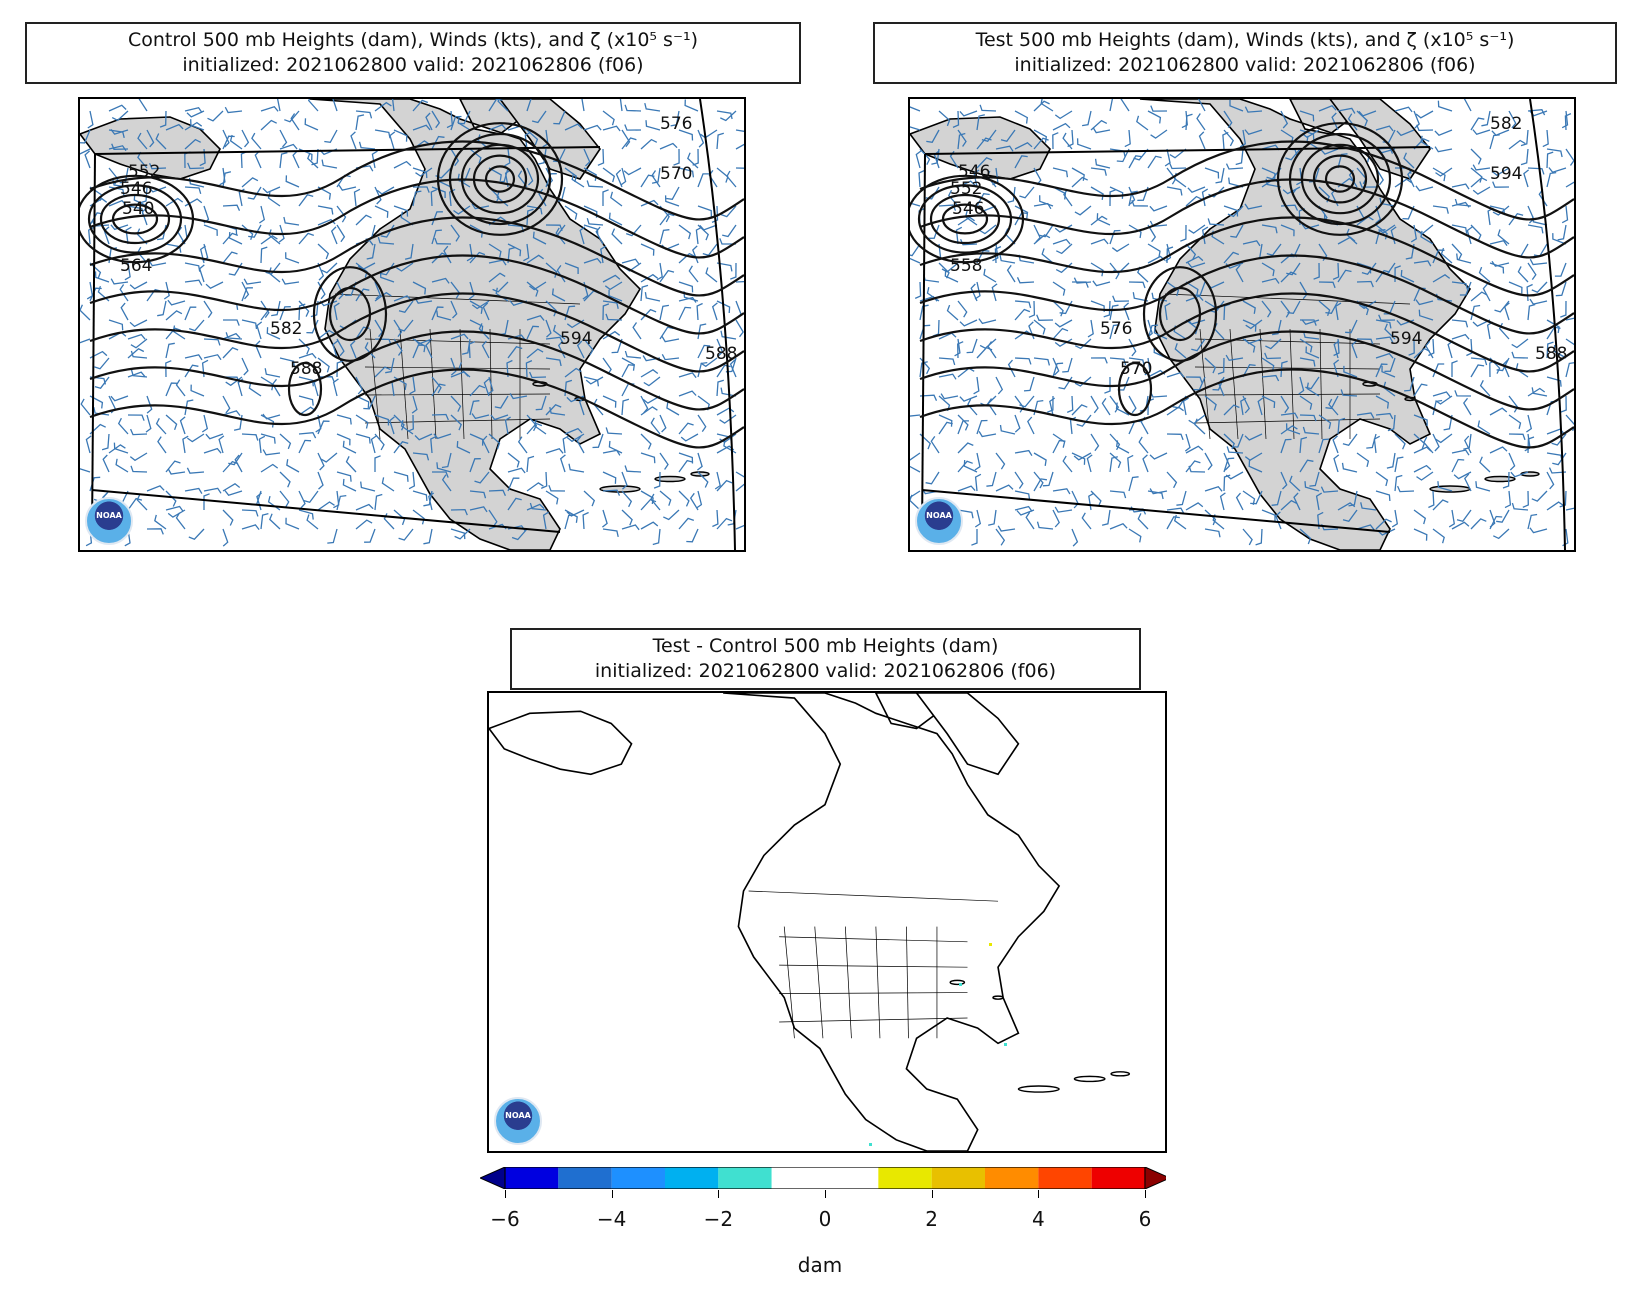 This screenshot has width=1626, height=1309. I want to click on colorbar, so click(823, 1178).